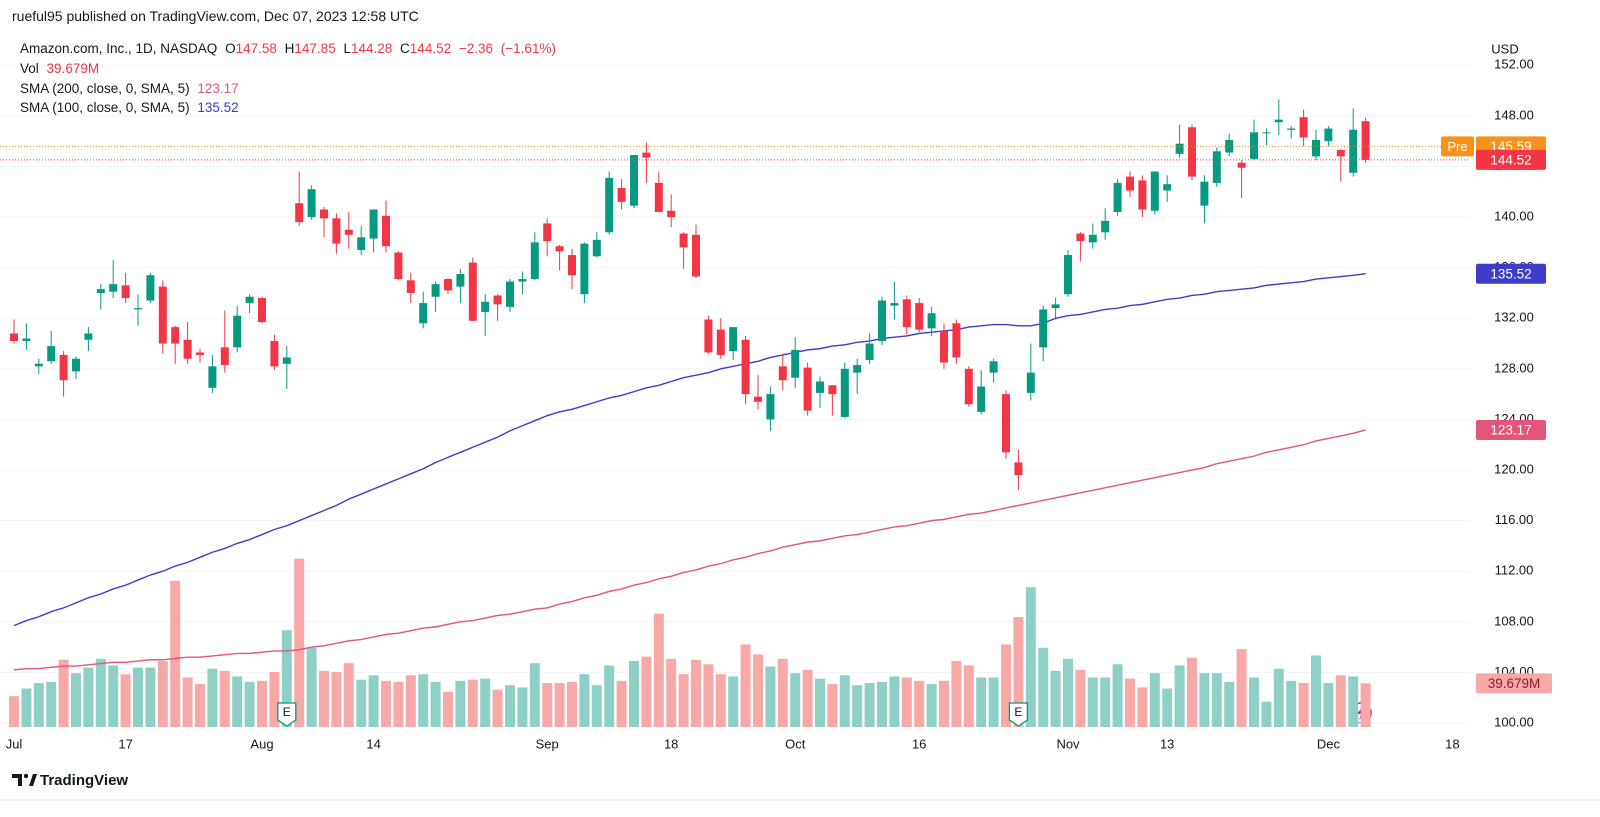 This screenshot has width=1600, height=817. I want to click on x-tick-label: 18, so click(1452, 743).